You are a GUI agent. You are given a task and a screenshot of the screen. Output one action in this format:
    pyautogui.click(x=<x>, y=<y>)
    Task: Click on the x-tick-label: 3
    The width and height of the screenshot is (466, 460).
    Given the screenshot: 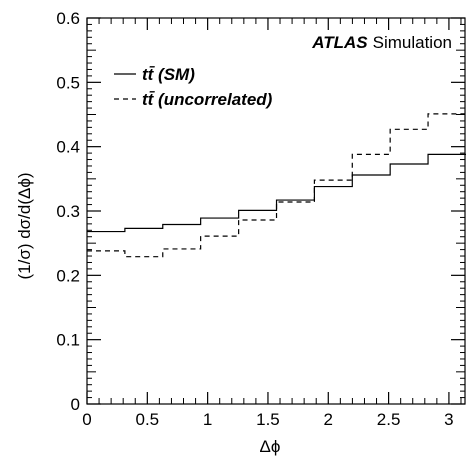 What is the action you would take?
    pyautogui.click(x=448, y=419)
    